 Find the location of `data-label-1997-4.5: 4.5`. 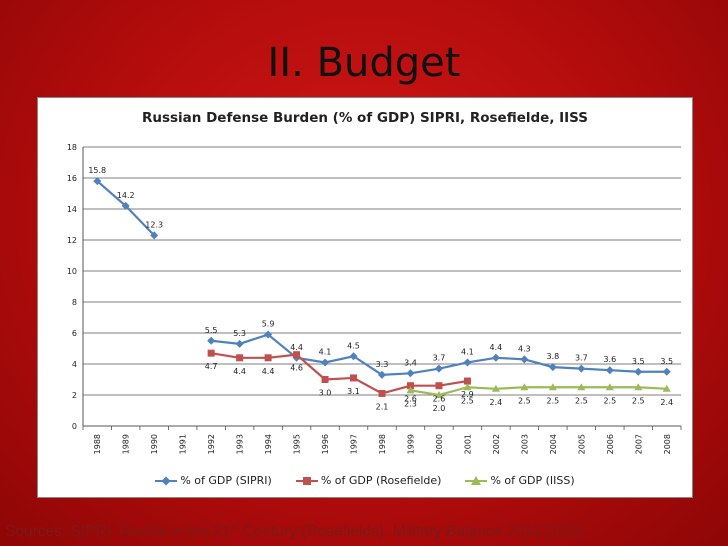

data-label-1997-4.5: 4.5 is located at coordinates (353, 345).